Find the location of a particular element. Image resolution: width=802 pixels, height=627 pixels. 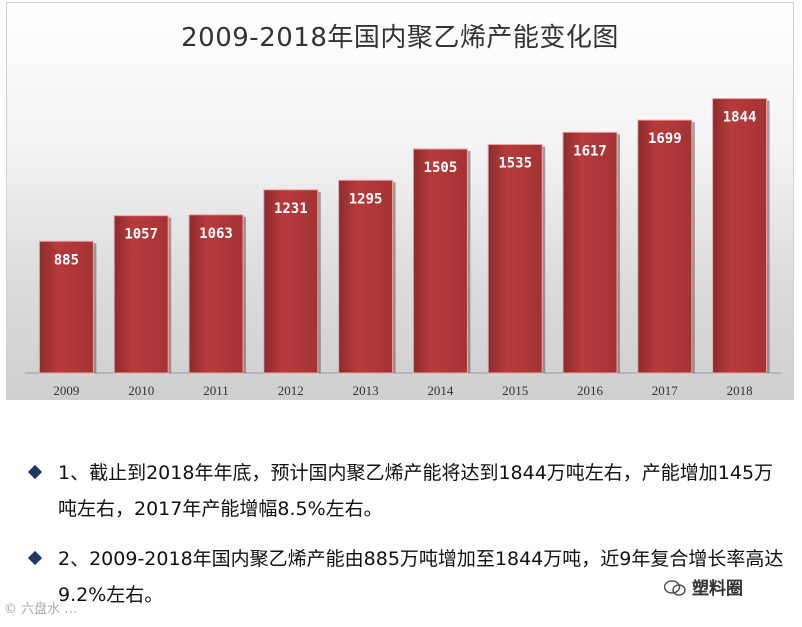

chart-title: 2009-2018年国内聚乙烯产能变化图 is located at coordinates (400, 38).